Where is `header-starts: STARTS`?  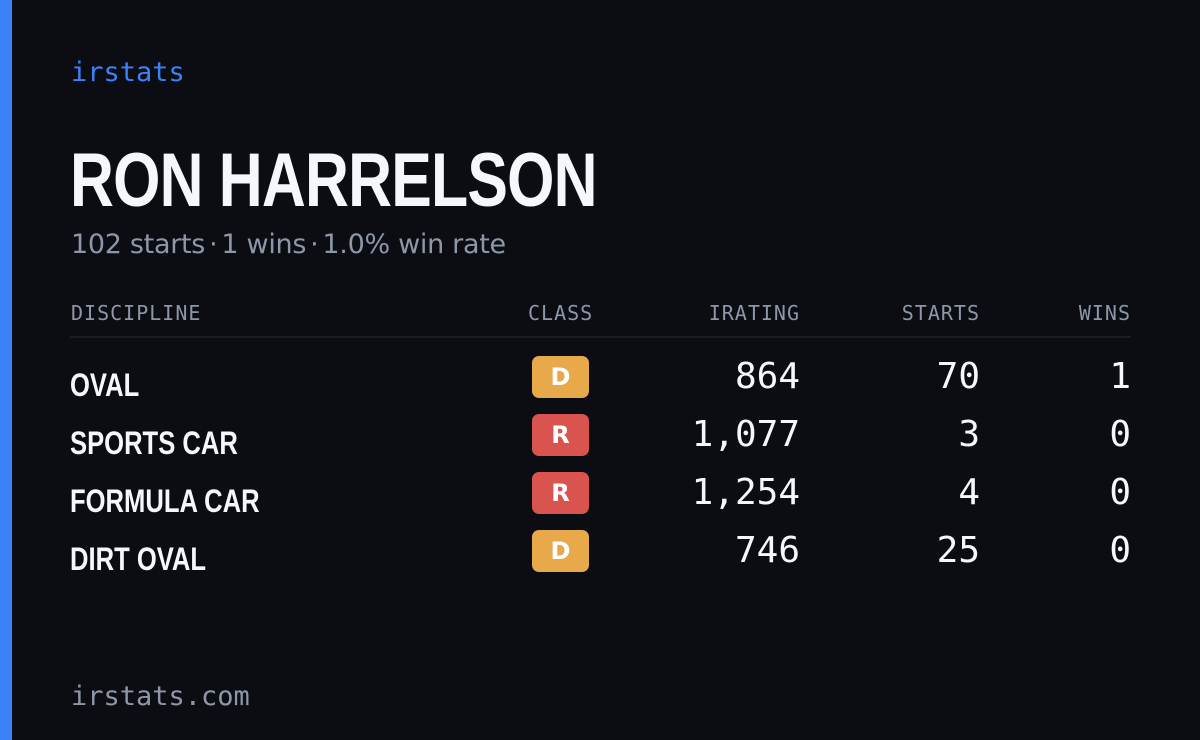
header-starts: STARTS is located at coordinates (940, 313).